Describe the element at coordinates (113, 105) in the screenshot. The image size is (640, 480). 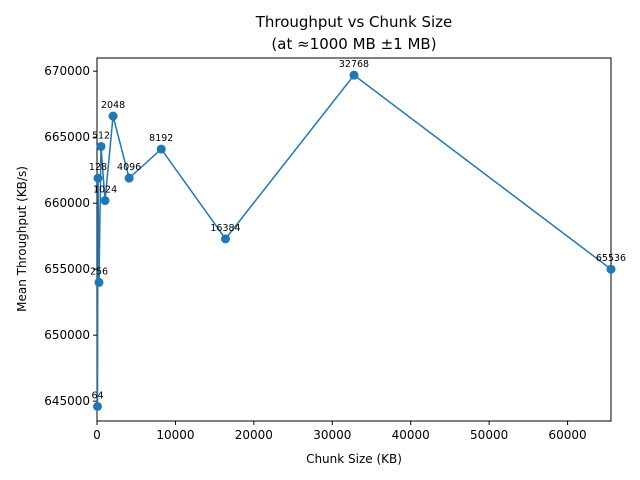
I see `data-point-label: 2048` at that location.